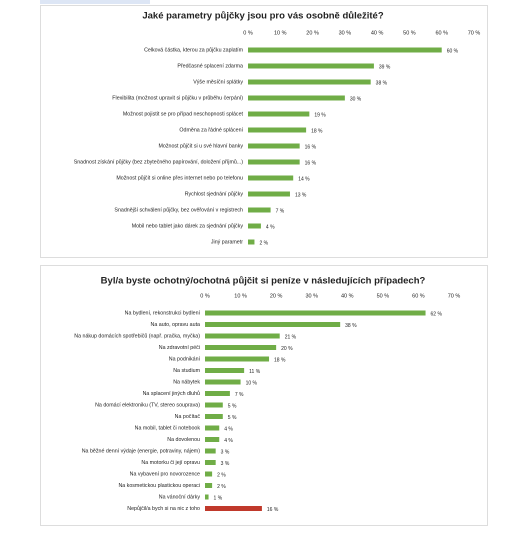  Describe the element at coordinates (409, 33) in the screenshot. I see `x-tick-label: 50 %` at that location.